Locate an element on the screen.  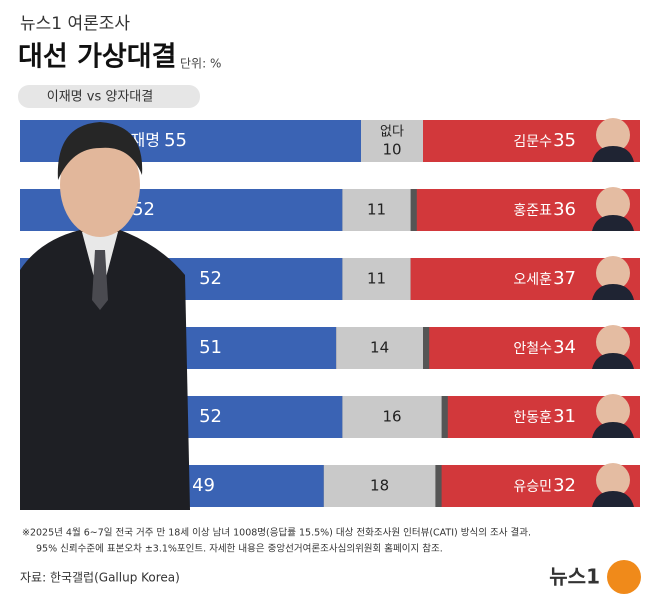
category-label: 유승민 is located at coordinates (532, 487).